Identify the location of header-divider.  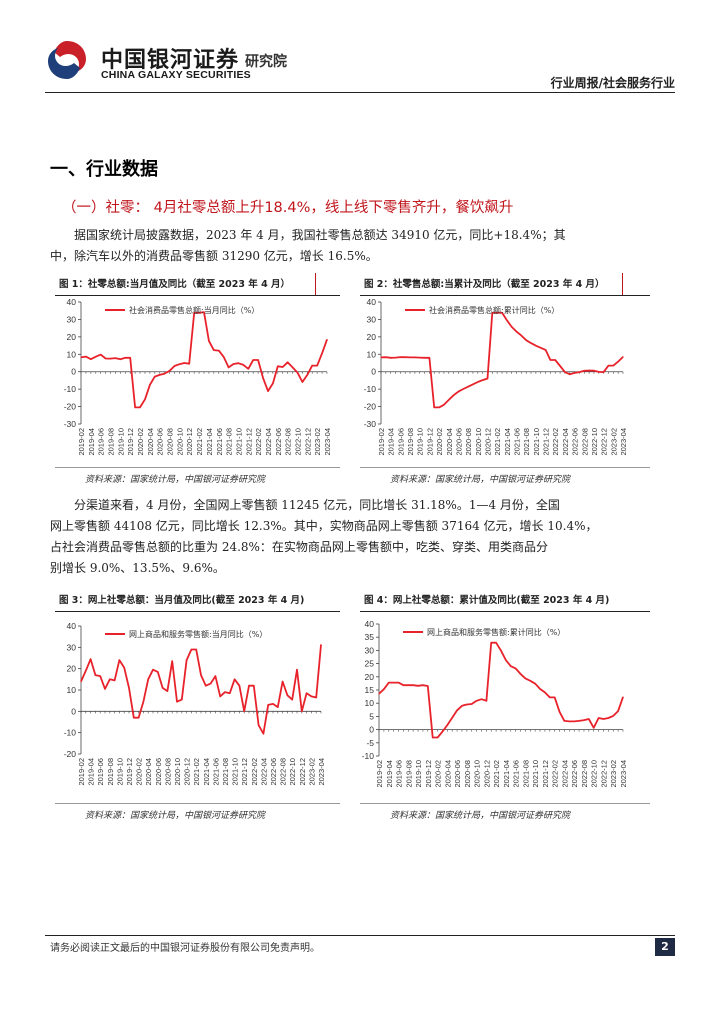
(360, 92).